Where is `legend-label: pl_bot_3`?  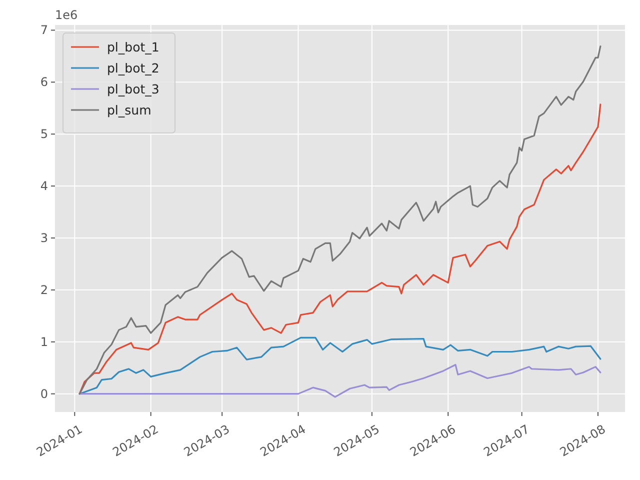
legend-label: pl_bot_3 is located at coordinates (133, 89).